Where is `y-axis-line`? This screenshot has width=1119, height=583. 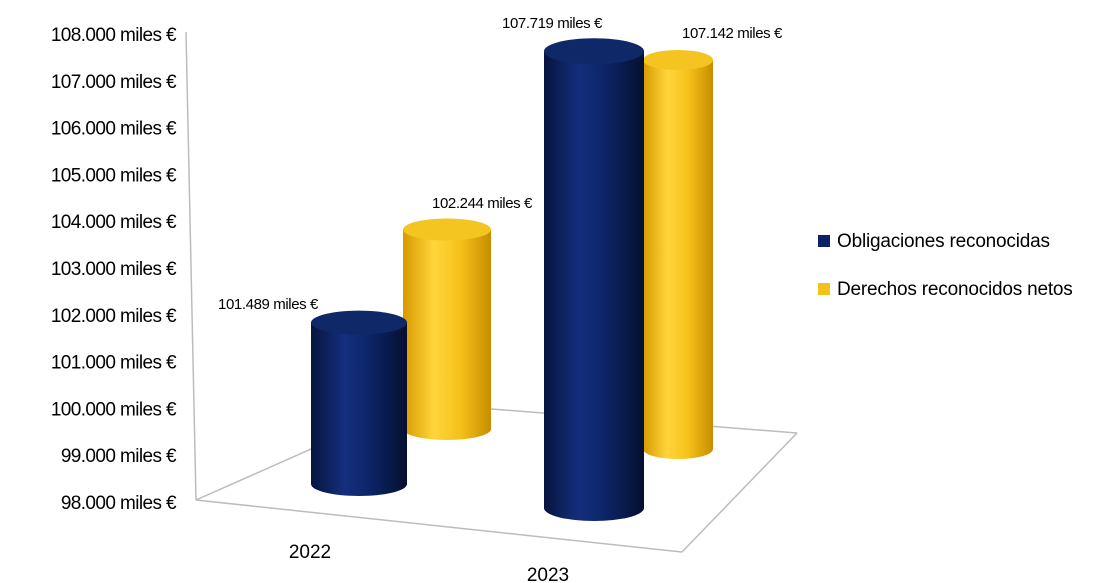
y-axis-line is located at coordinates (191, 266).